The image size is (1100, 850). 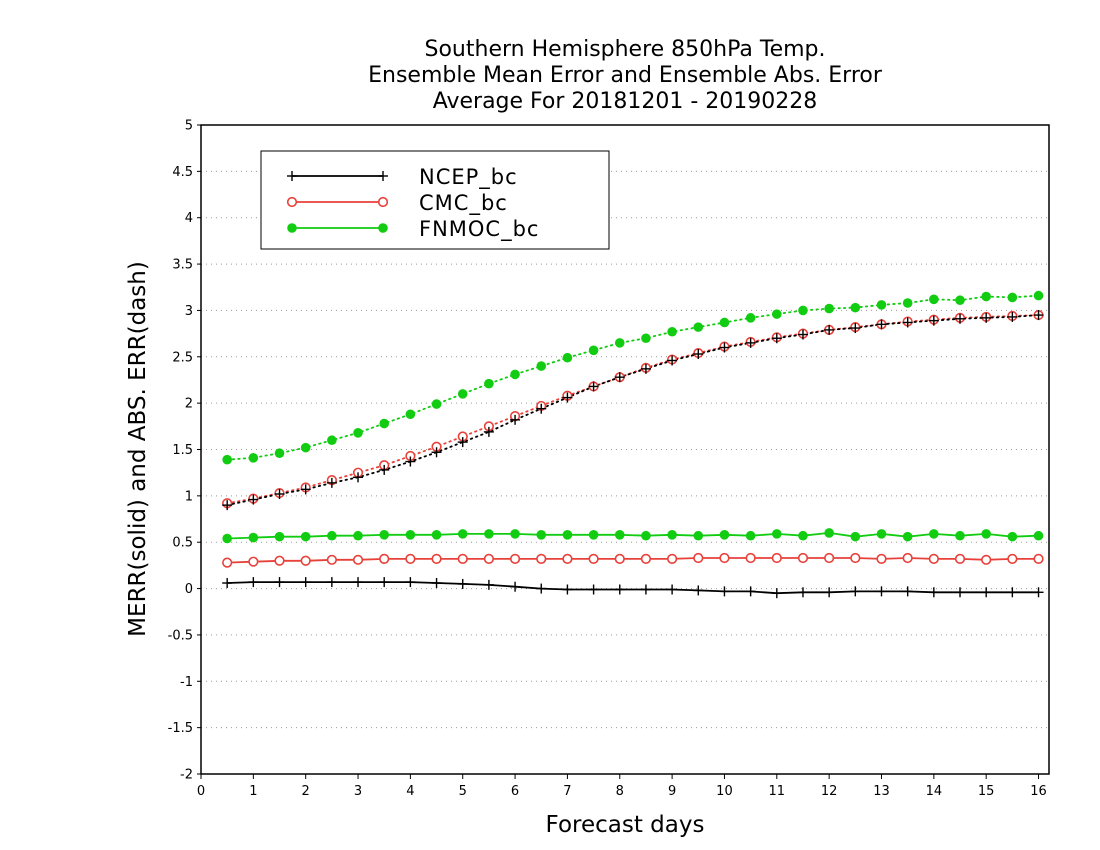 What do you see at coordinates (189, 589) in the screenshot?
I see `y-tick-label: 0` at bounding box center [189, 589].